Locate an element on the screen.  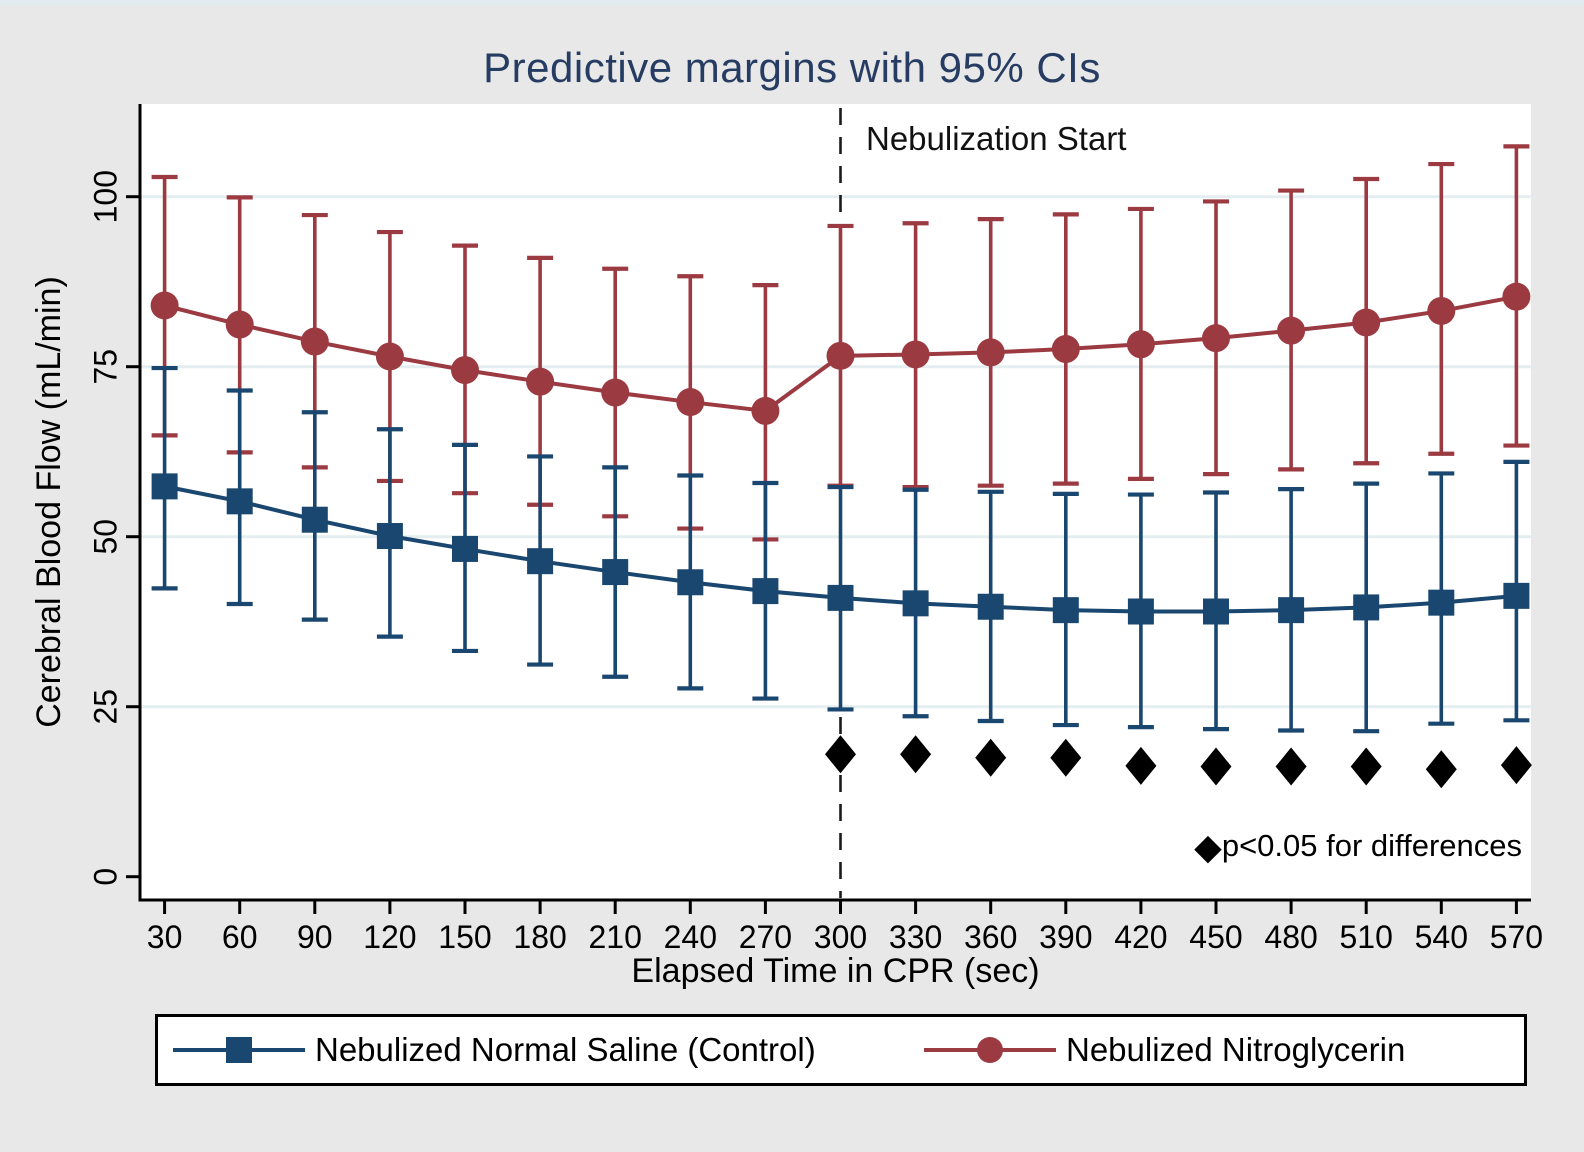
x-tick-label: 120 is located at coordinates (389, 937).